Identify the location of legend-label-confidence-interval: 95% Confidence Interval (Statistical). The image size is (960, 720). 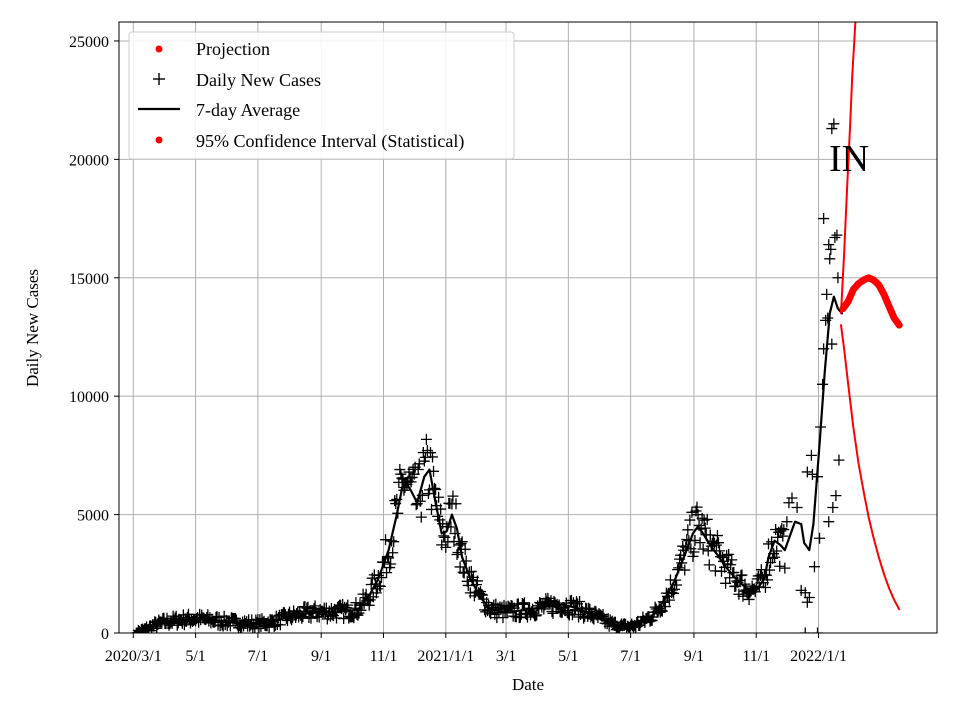
(330, 141).